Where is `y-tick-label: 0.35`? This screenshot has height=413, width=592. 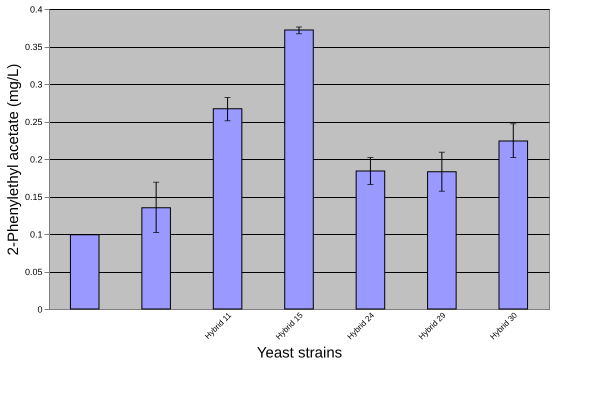 y-tick-label: 0.35 is located at coordinates (33, 47).